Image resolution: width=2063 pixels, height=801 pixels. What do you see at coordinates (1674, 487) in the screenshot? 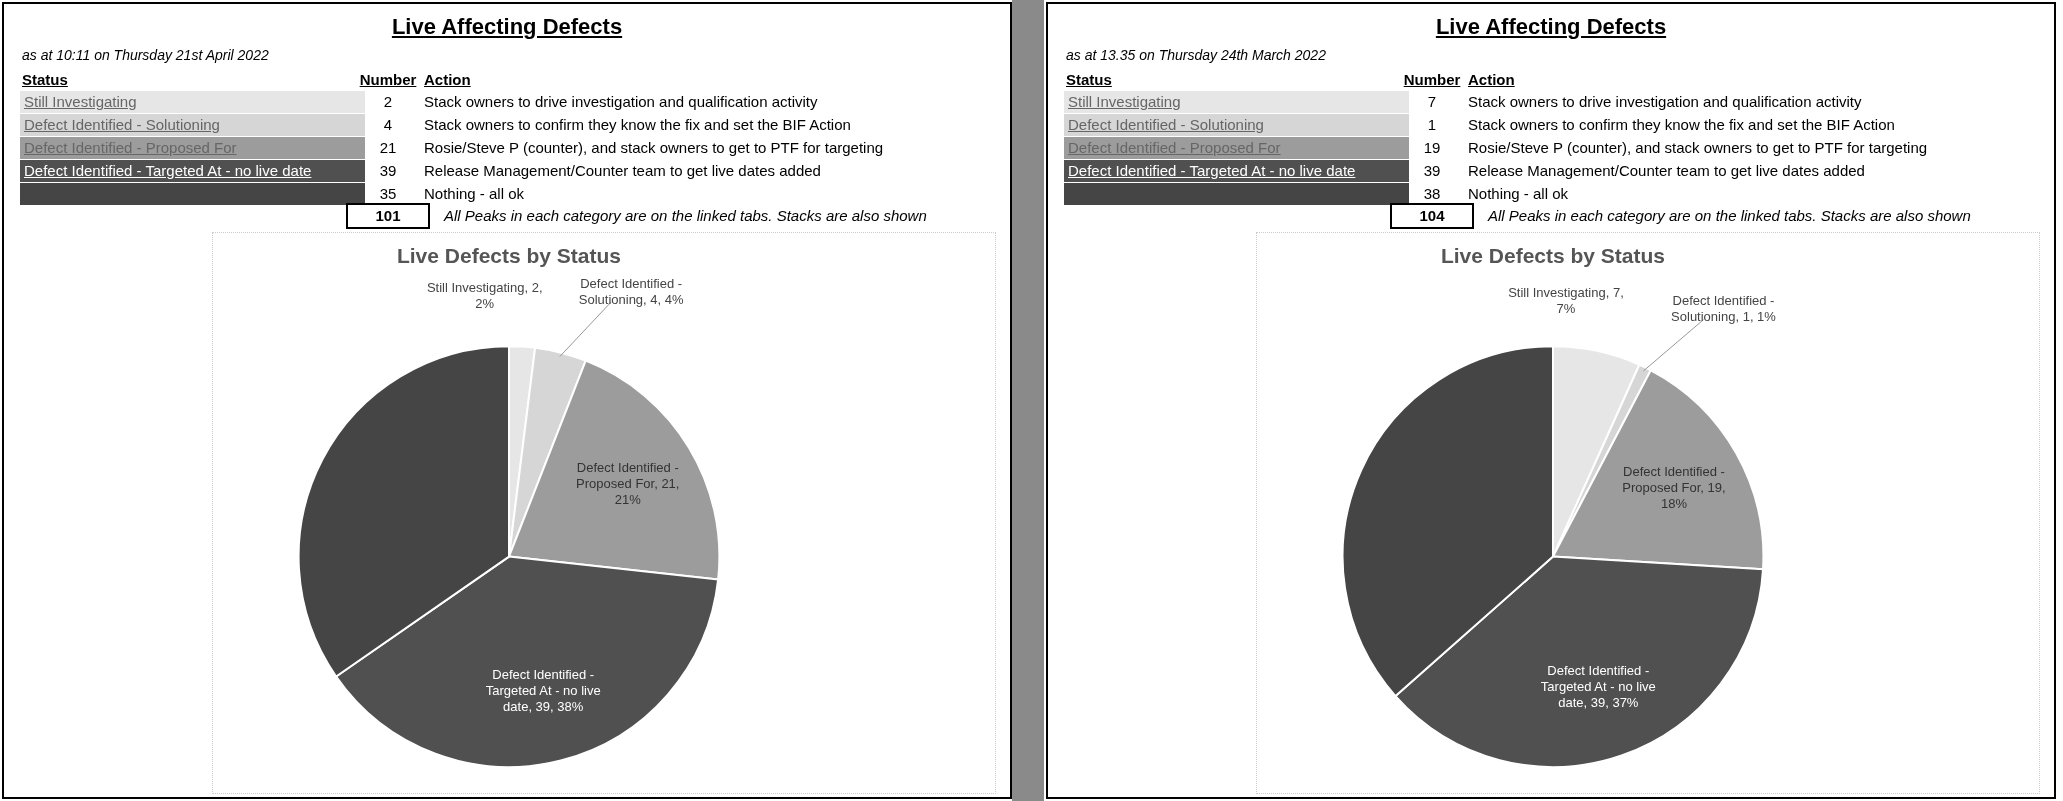
I see `slice-label: Defect Identified - Proposed For, 19, 18%` at bounding box center [1674, 487].